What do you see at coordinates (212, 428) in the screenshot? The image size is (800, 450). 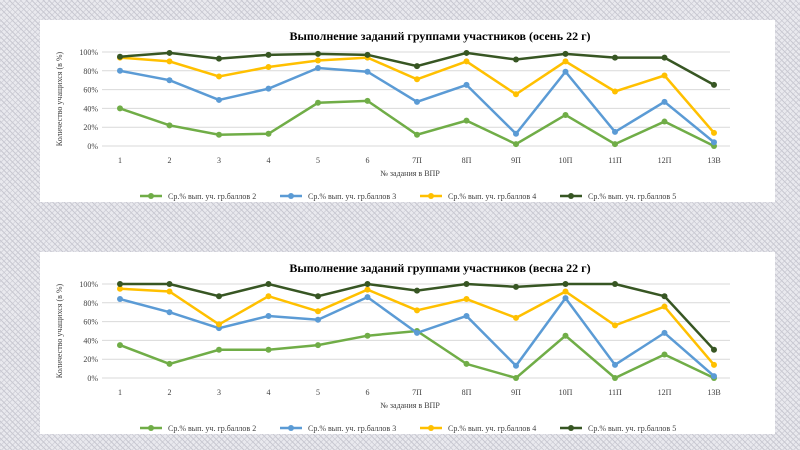 I see `legend-label: Ср.% вып. уч. гр.баллов 2` at bounding box center [212, 428].